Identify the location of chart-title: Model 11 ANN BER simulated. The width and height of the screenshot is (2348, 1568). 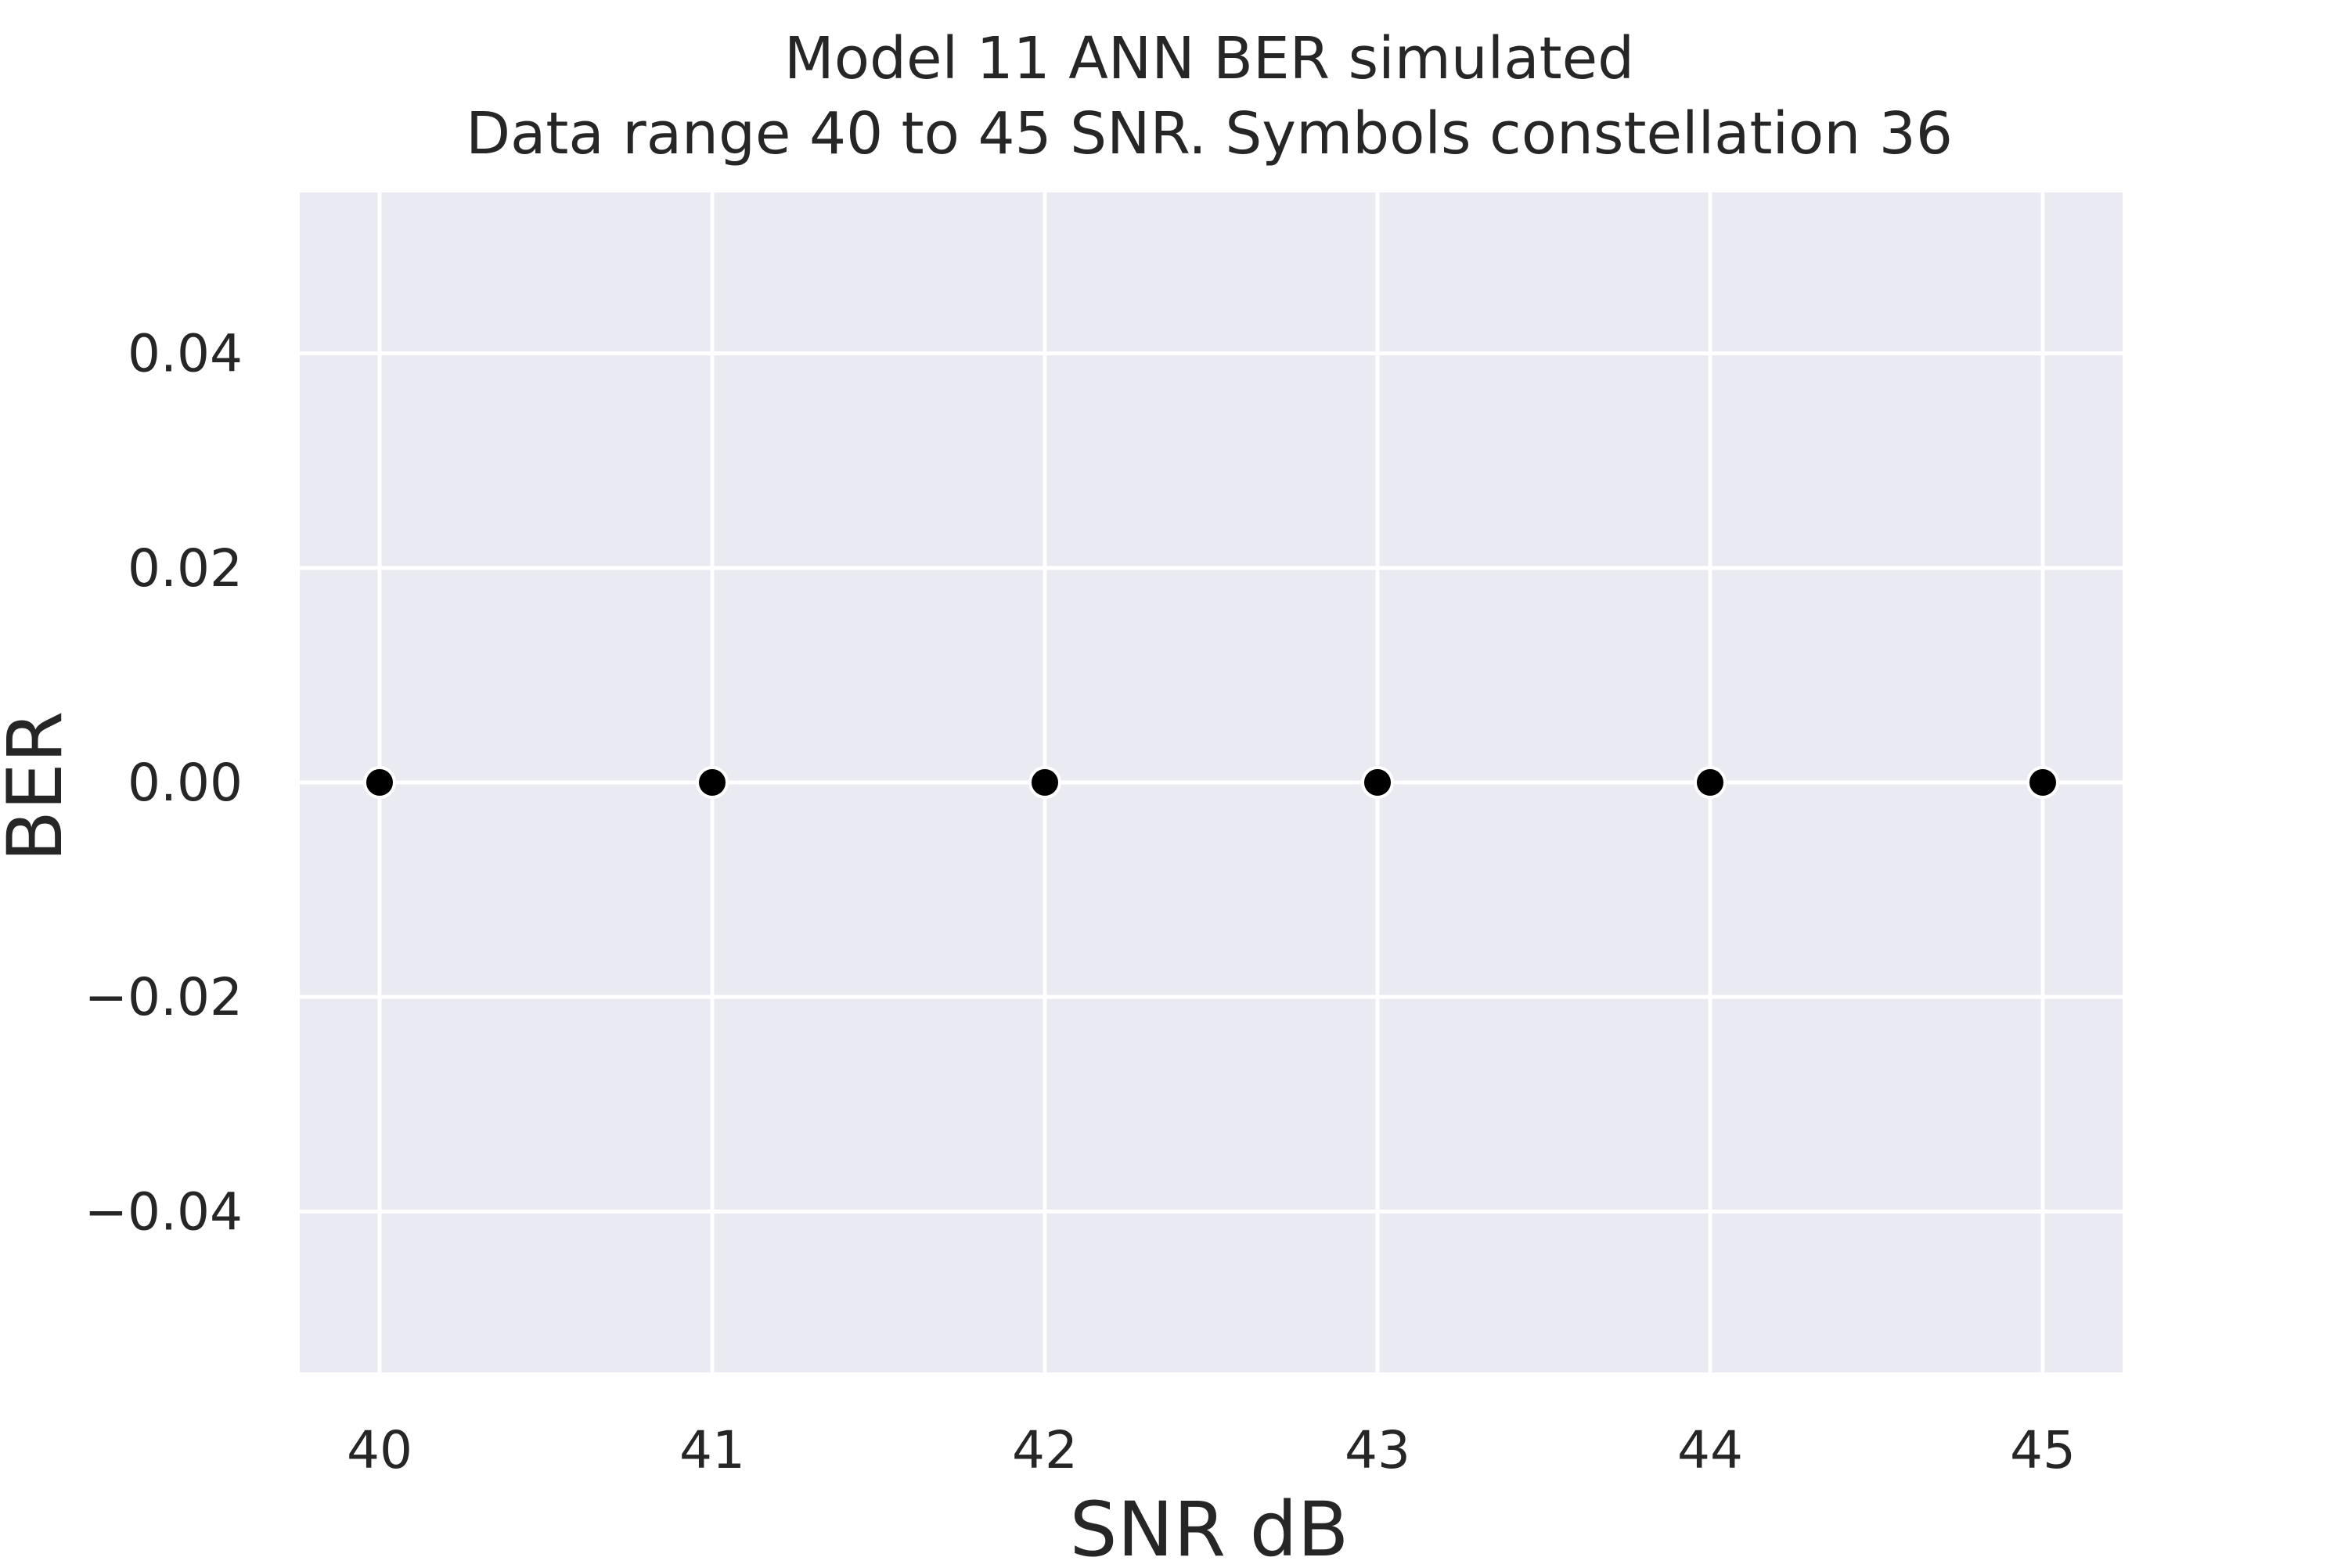
(1209, 59).